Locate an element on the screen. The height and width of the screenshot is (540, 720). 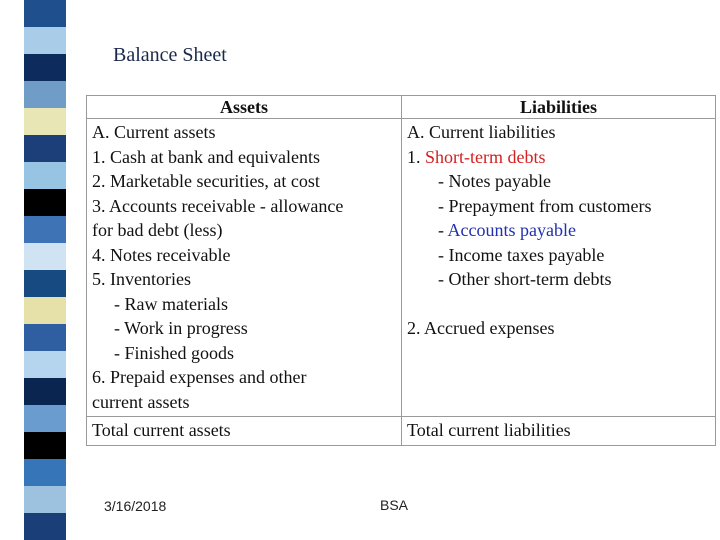
liabilities-line: - Prepayment from customers is located at coordinates (545, 205).